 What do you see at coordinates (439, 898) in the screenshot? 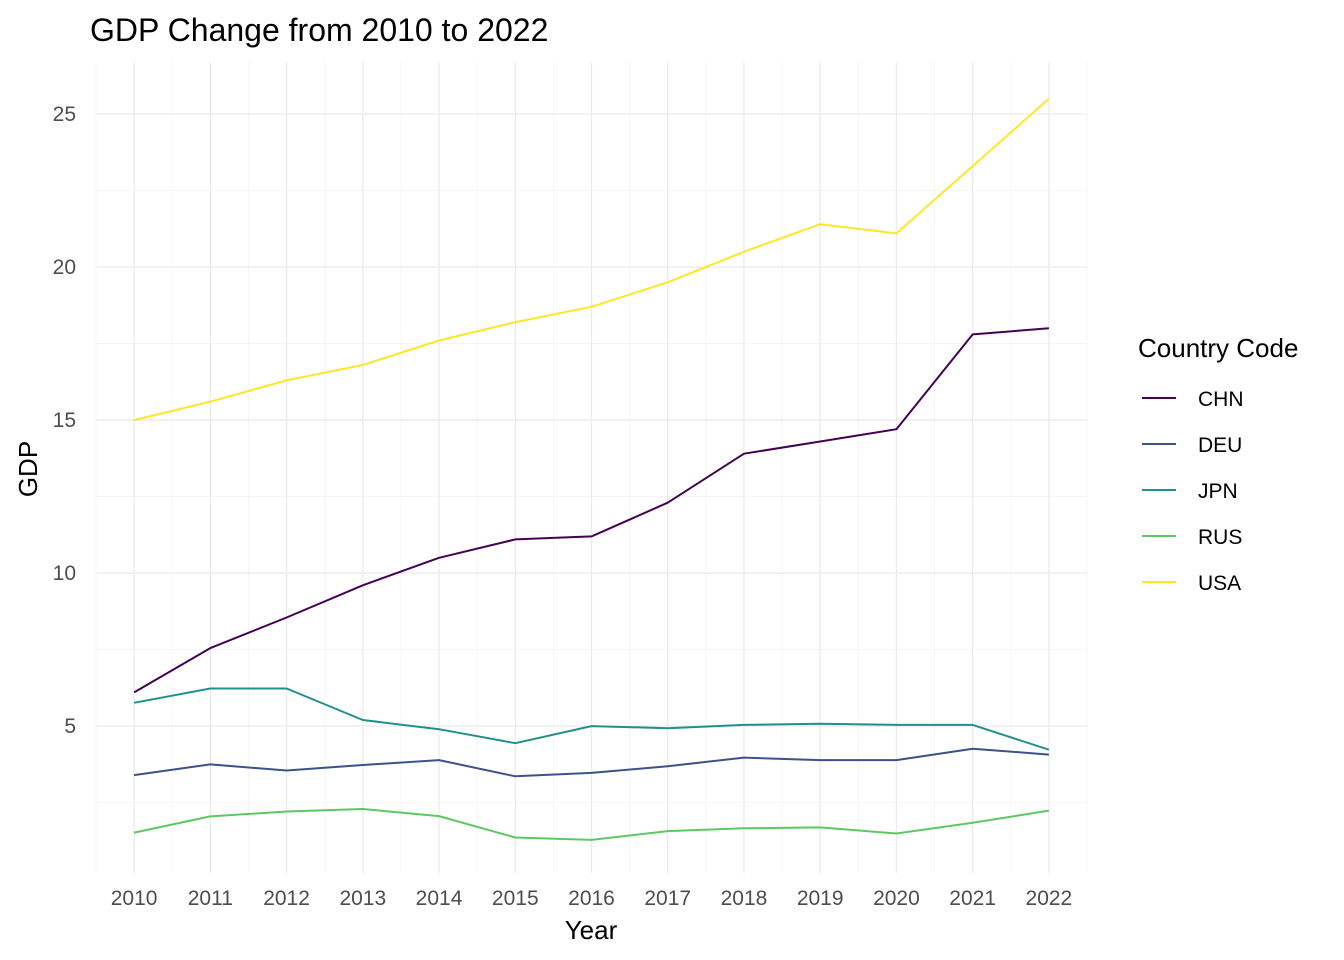
I see `x-tick-label: 2014` at bounding box center [439, 898].